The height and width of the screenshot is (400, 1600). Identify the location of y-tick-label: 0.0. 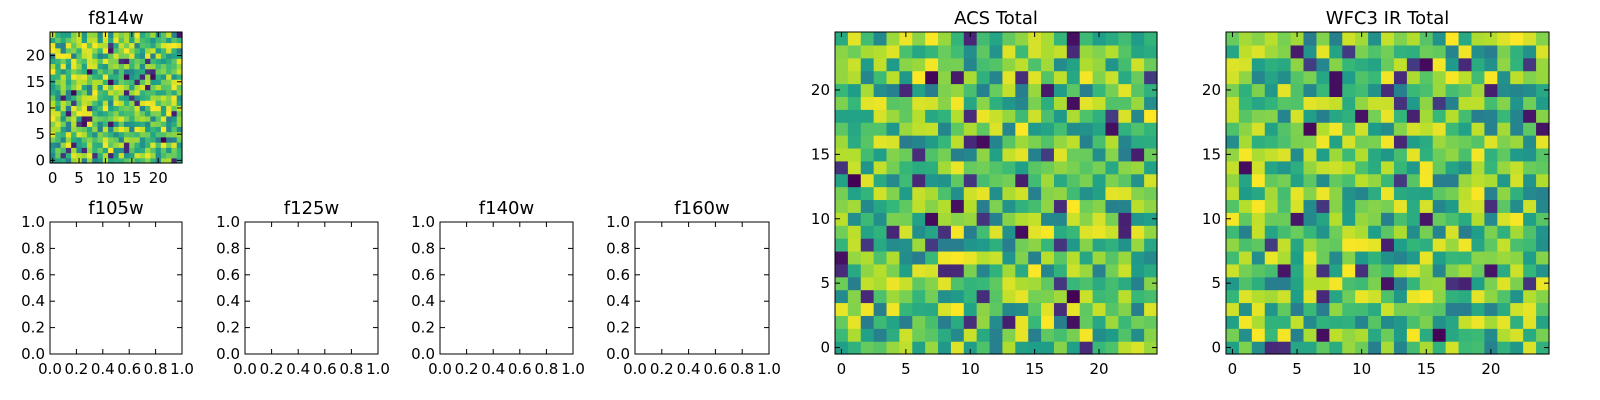
(423, 354).